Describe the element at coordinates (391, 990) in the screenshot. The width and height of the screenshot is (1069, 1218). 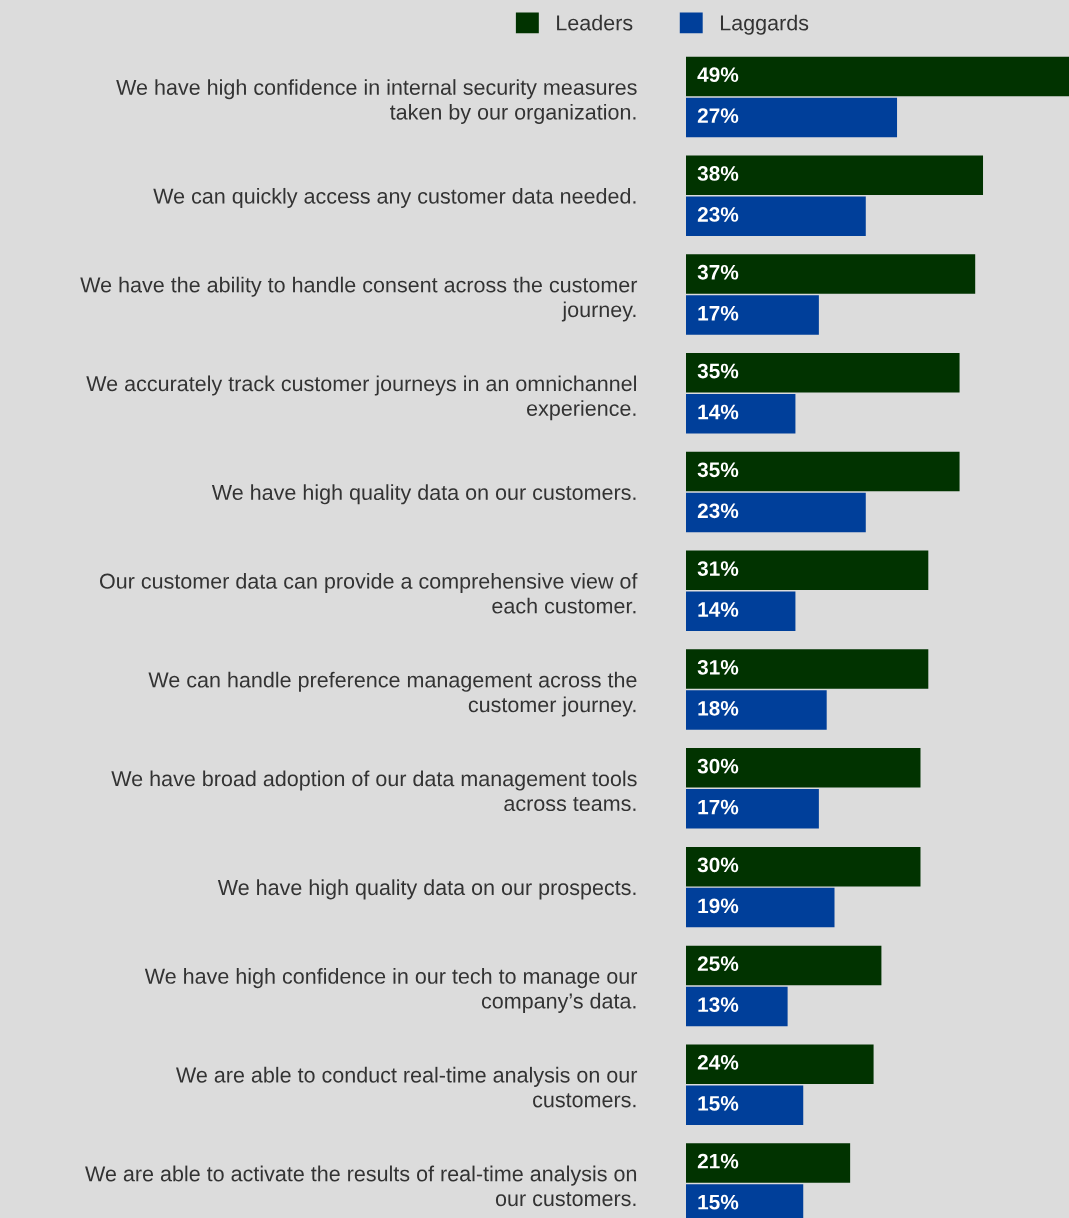
I see `y-tick-label: We have high confidence in our tech to manage our company’s data.` at that location.